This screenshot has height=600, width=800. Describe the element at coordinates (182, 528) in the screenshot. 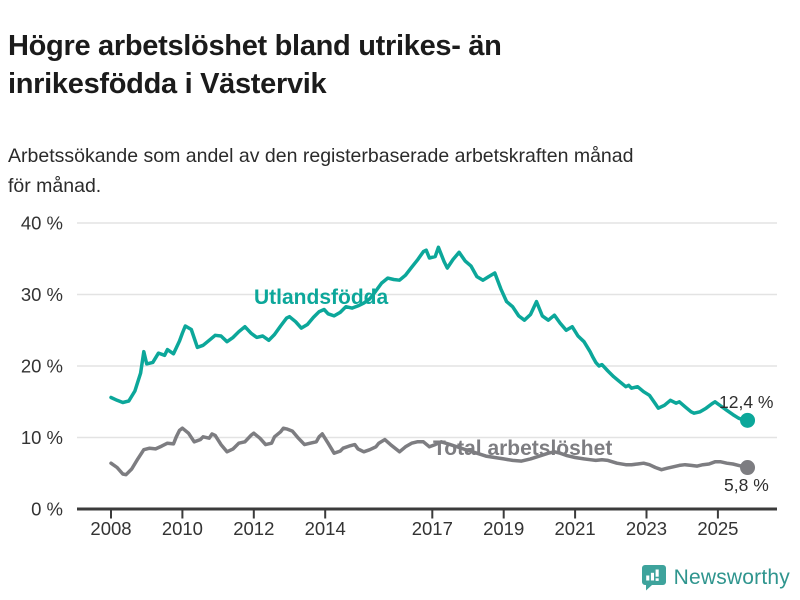

I see `x-tick-label-2010: 2010` at that location.